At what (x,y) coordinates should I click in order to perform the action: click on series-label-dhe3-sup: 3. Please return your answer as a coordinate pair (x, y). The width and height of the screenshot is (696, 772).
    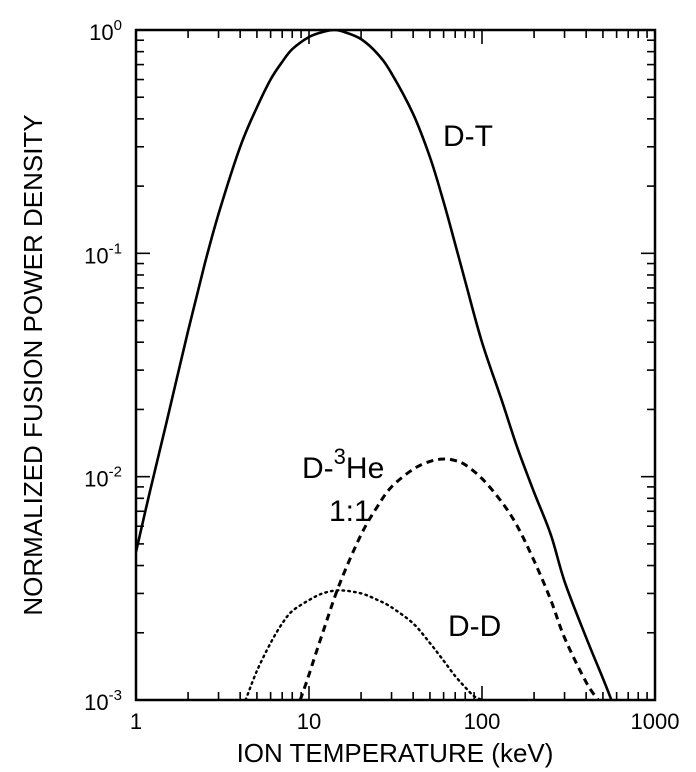
    Looking at the image, I should click on (340, 456).